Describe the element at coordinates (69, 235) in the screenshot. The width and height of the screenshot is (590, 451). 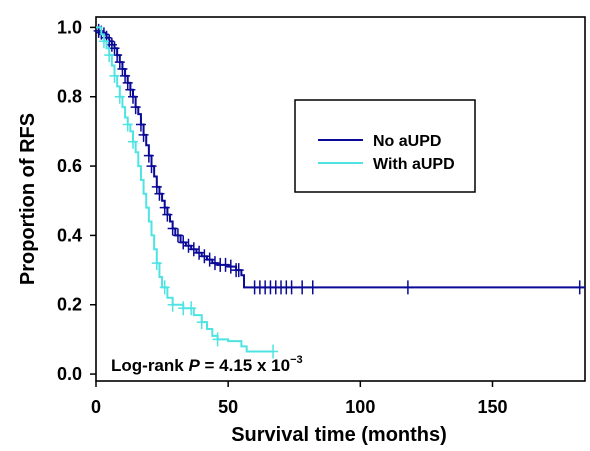
I see `y-tick-label: 0.4` at that location.